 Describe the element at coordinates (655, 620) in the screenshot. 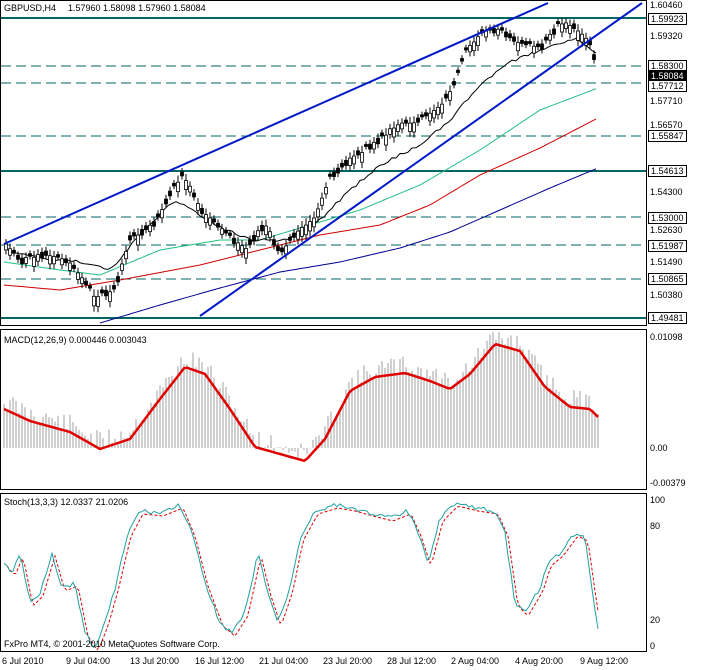

I see `stoch-axis-label: 20` at that location.